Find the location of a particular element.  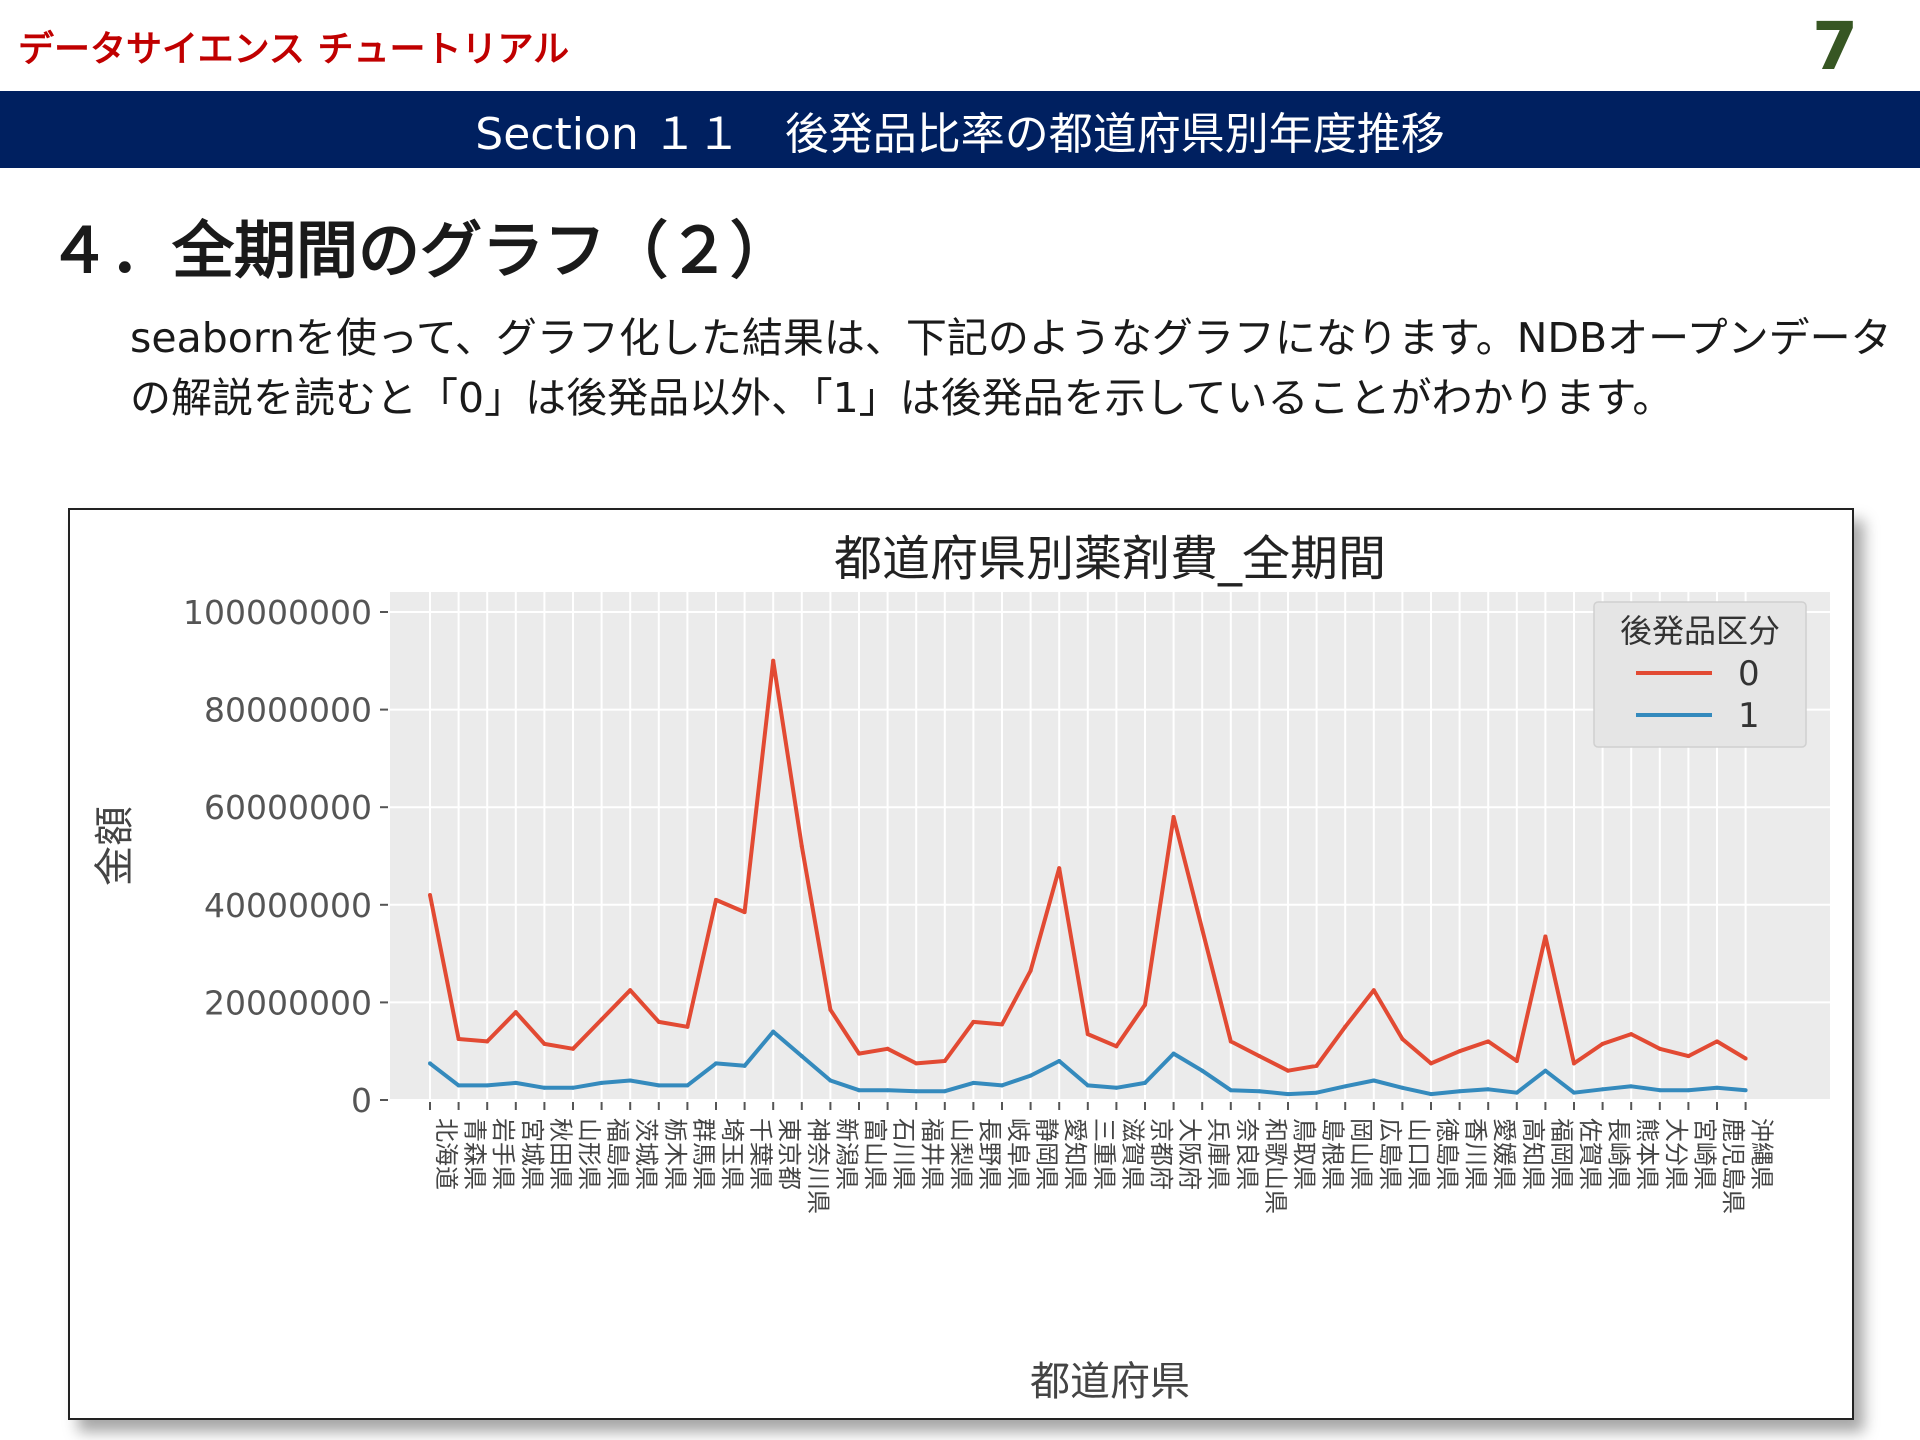

x-tick-label: 青森県 is located at coordinates (475, 1154).